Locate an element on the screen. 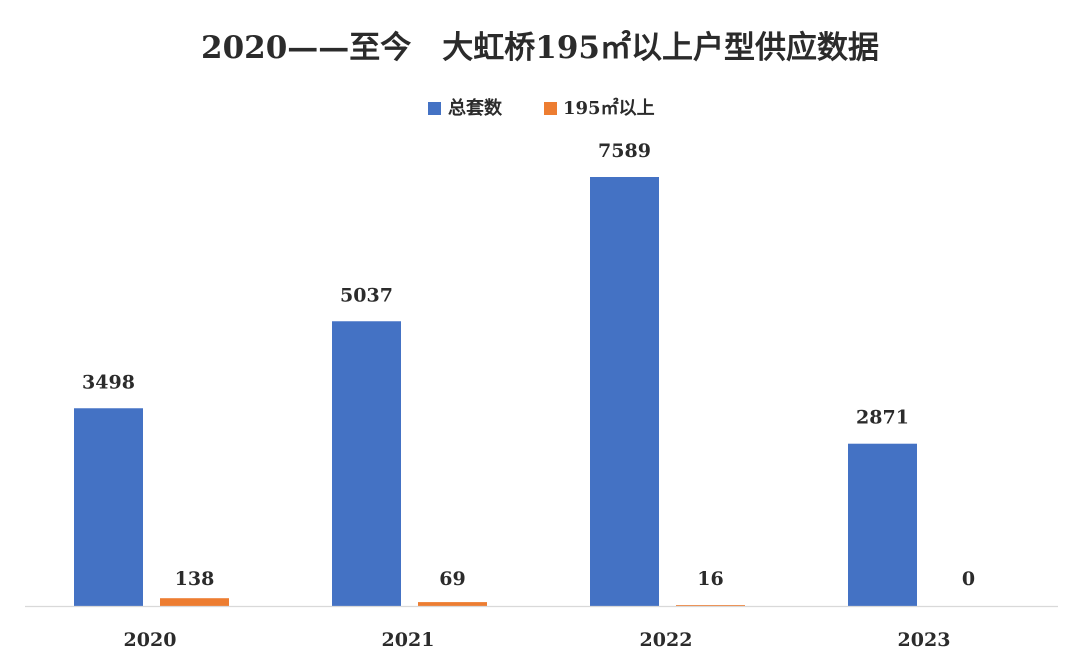 This screenshot has height=666, width=1080. chart-title: 2020——至今 大虹桥195㎡以上户型供应数据 is located at coordinates (540, 48).